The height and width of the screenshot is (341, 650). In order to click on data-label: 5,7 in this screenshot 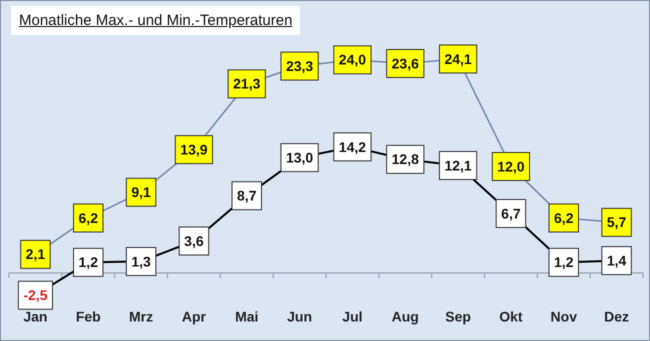, I will do `click(616, 222)`.